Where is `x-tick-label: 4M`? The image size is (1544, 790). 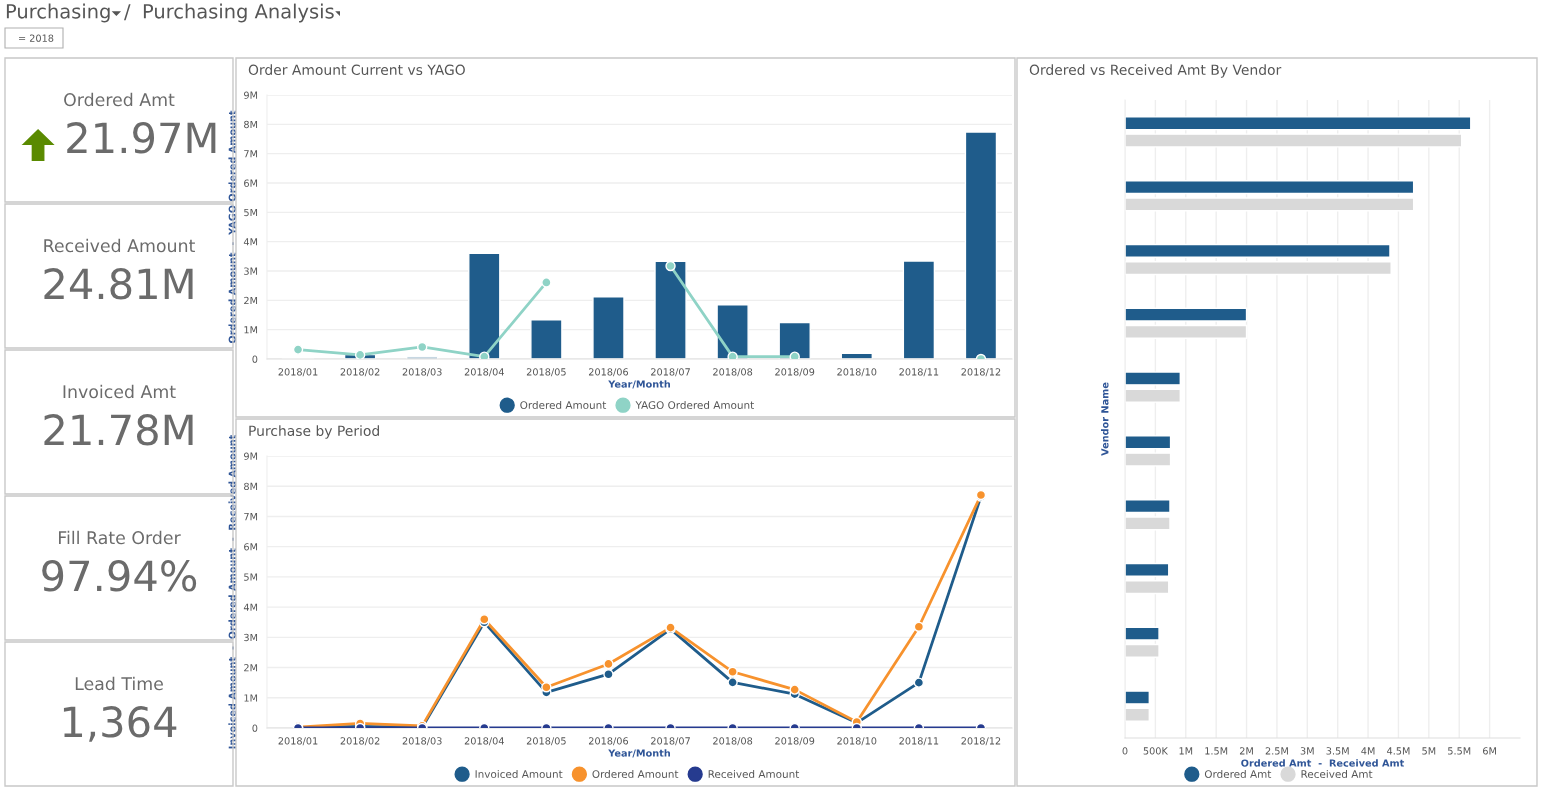
x-tick-label: 4M is located at coordinates (1368, 751).